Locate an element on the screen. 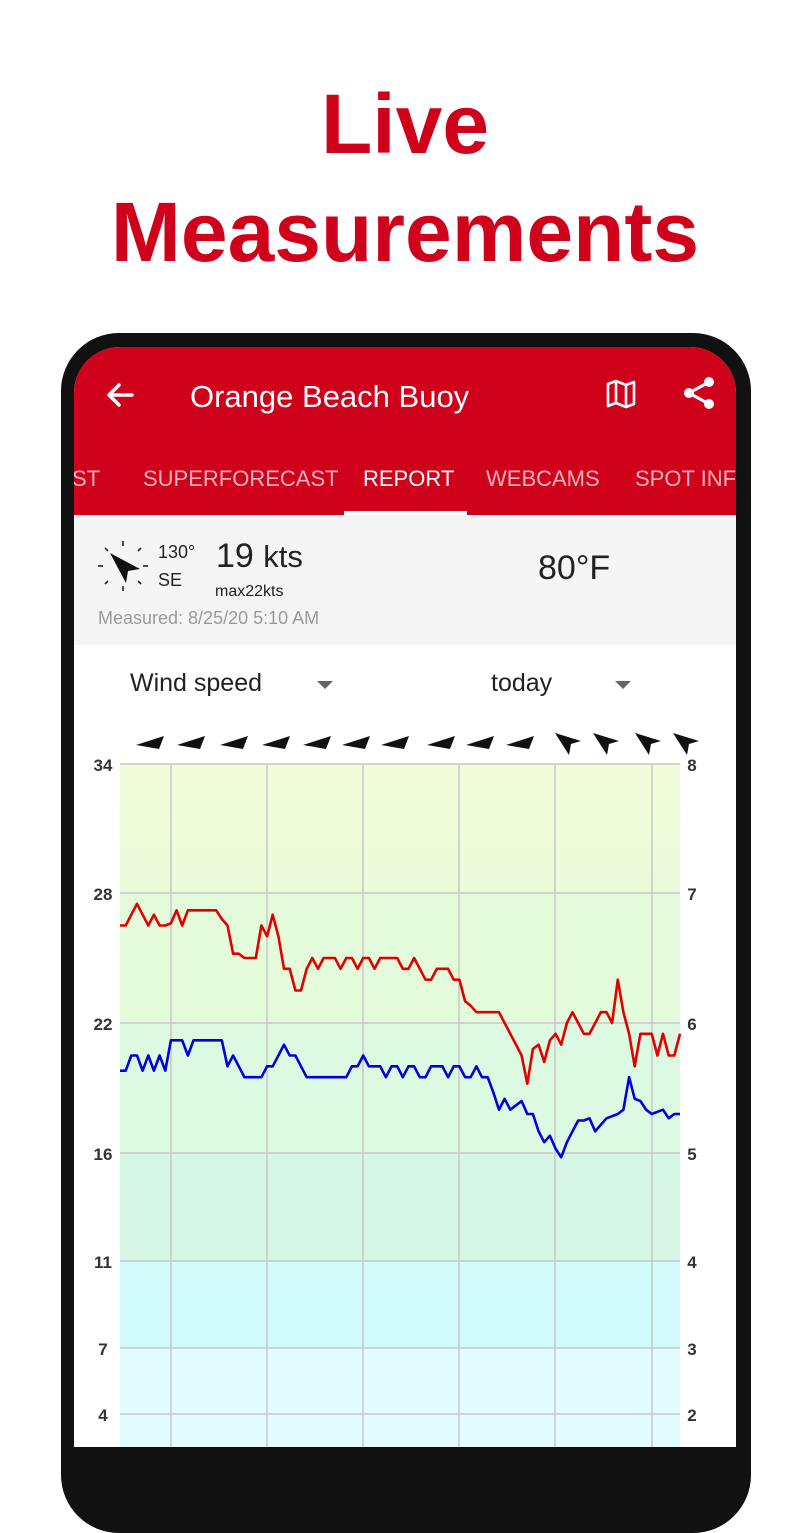 The image size is (810, 1533). y-axis-left-tick-label: 16 is located at coordinates (103, 1154).